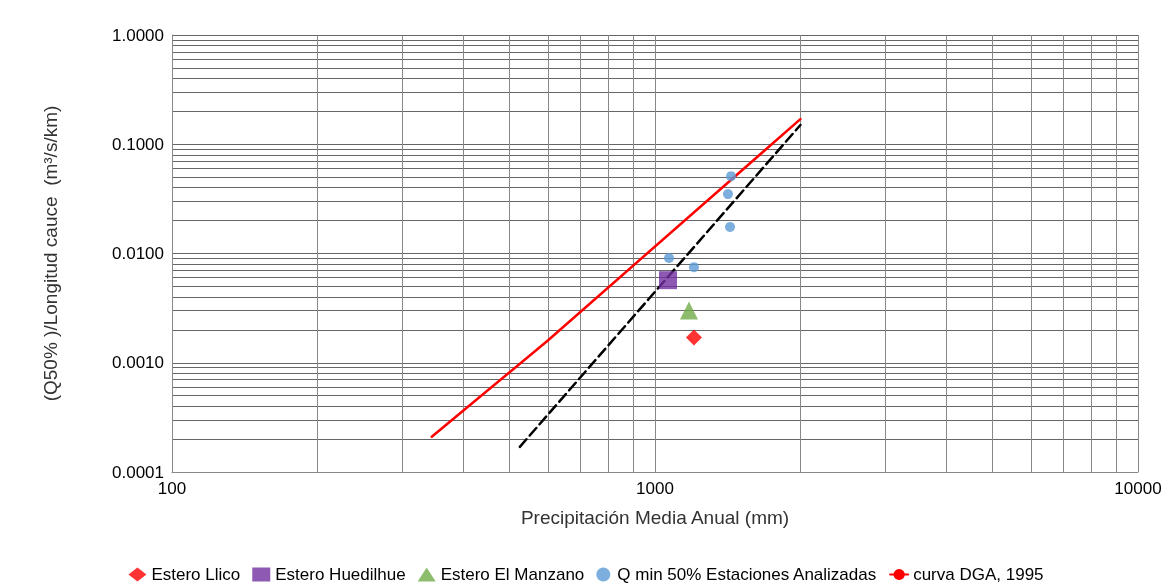  I want to click on y-tick-label: 1.0000, so click(138, 35).